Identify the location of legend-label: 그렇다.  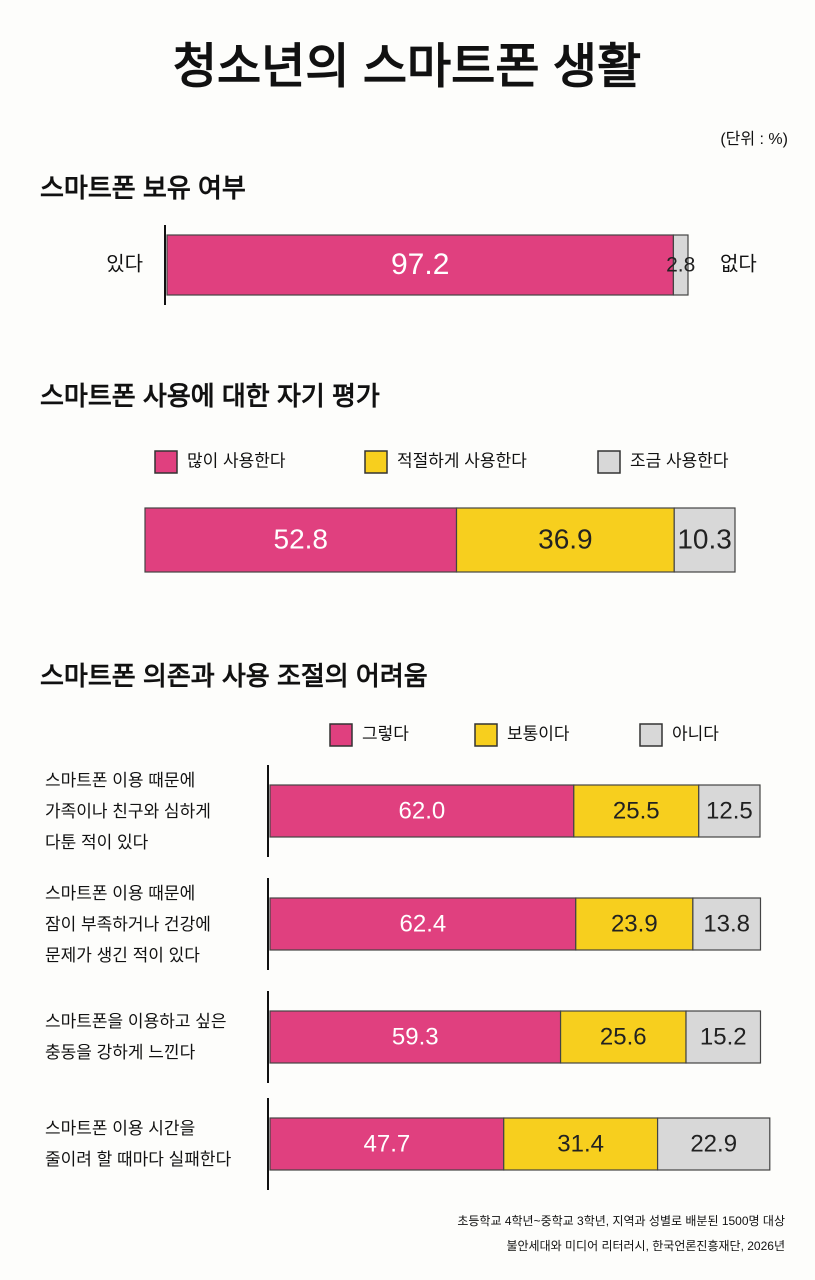
(385, 733).